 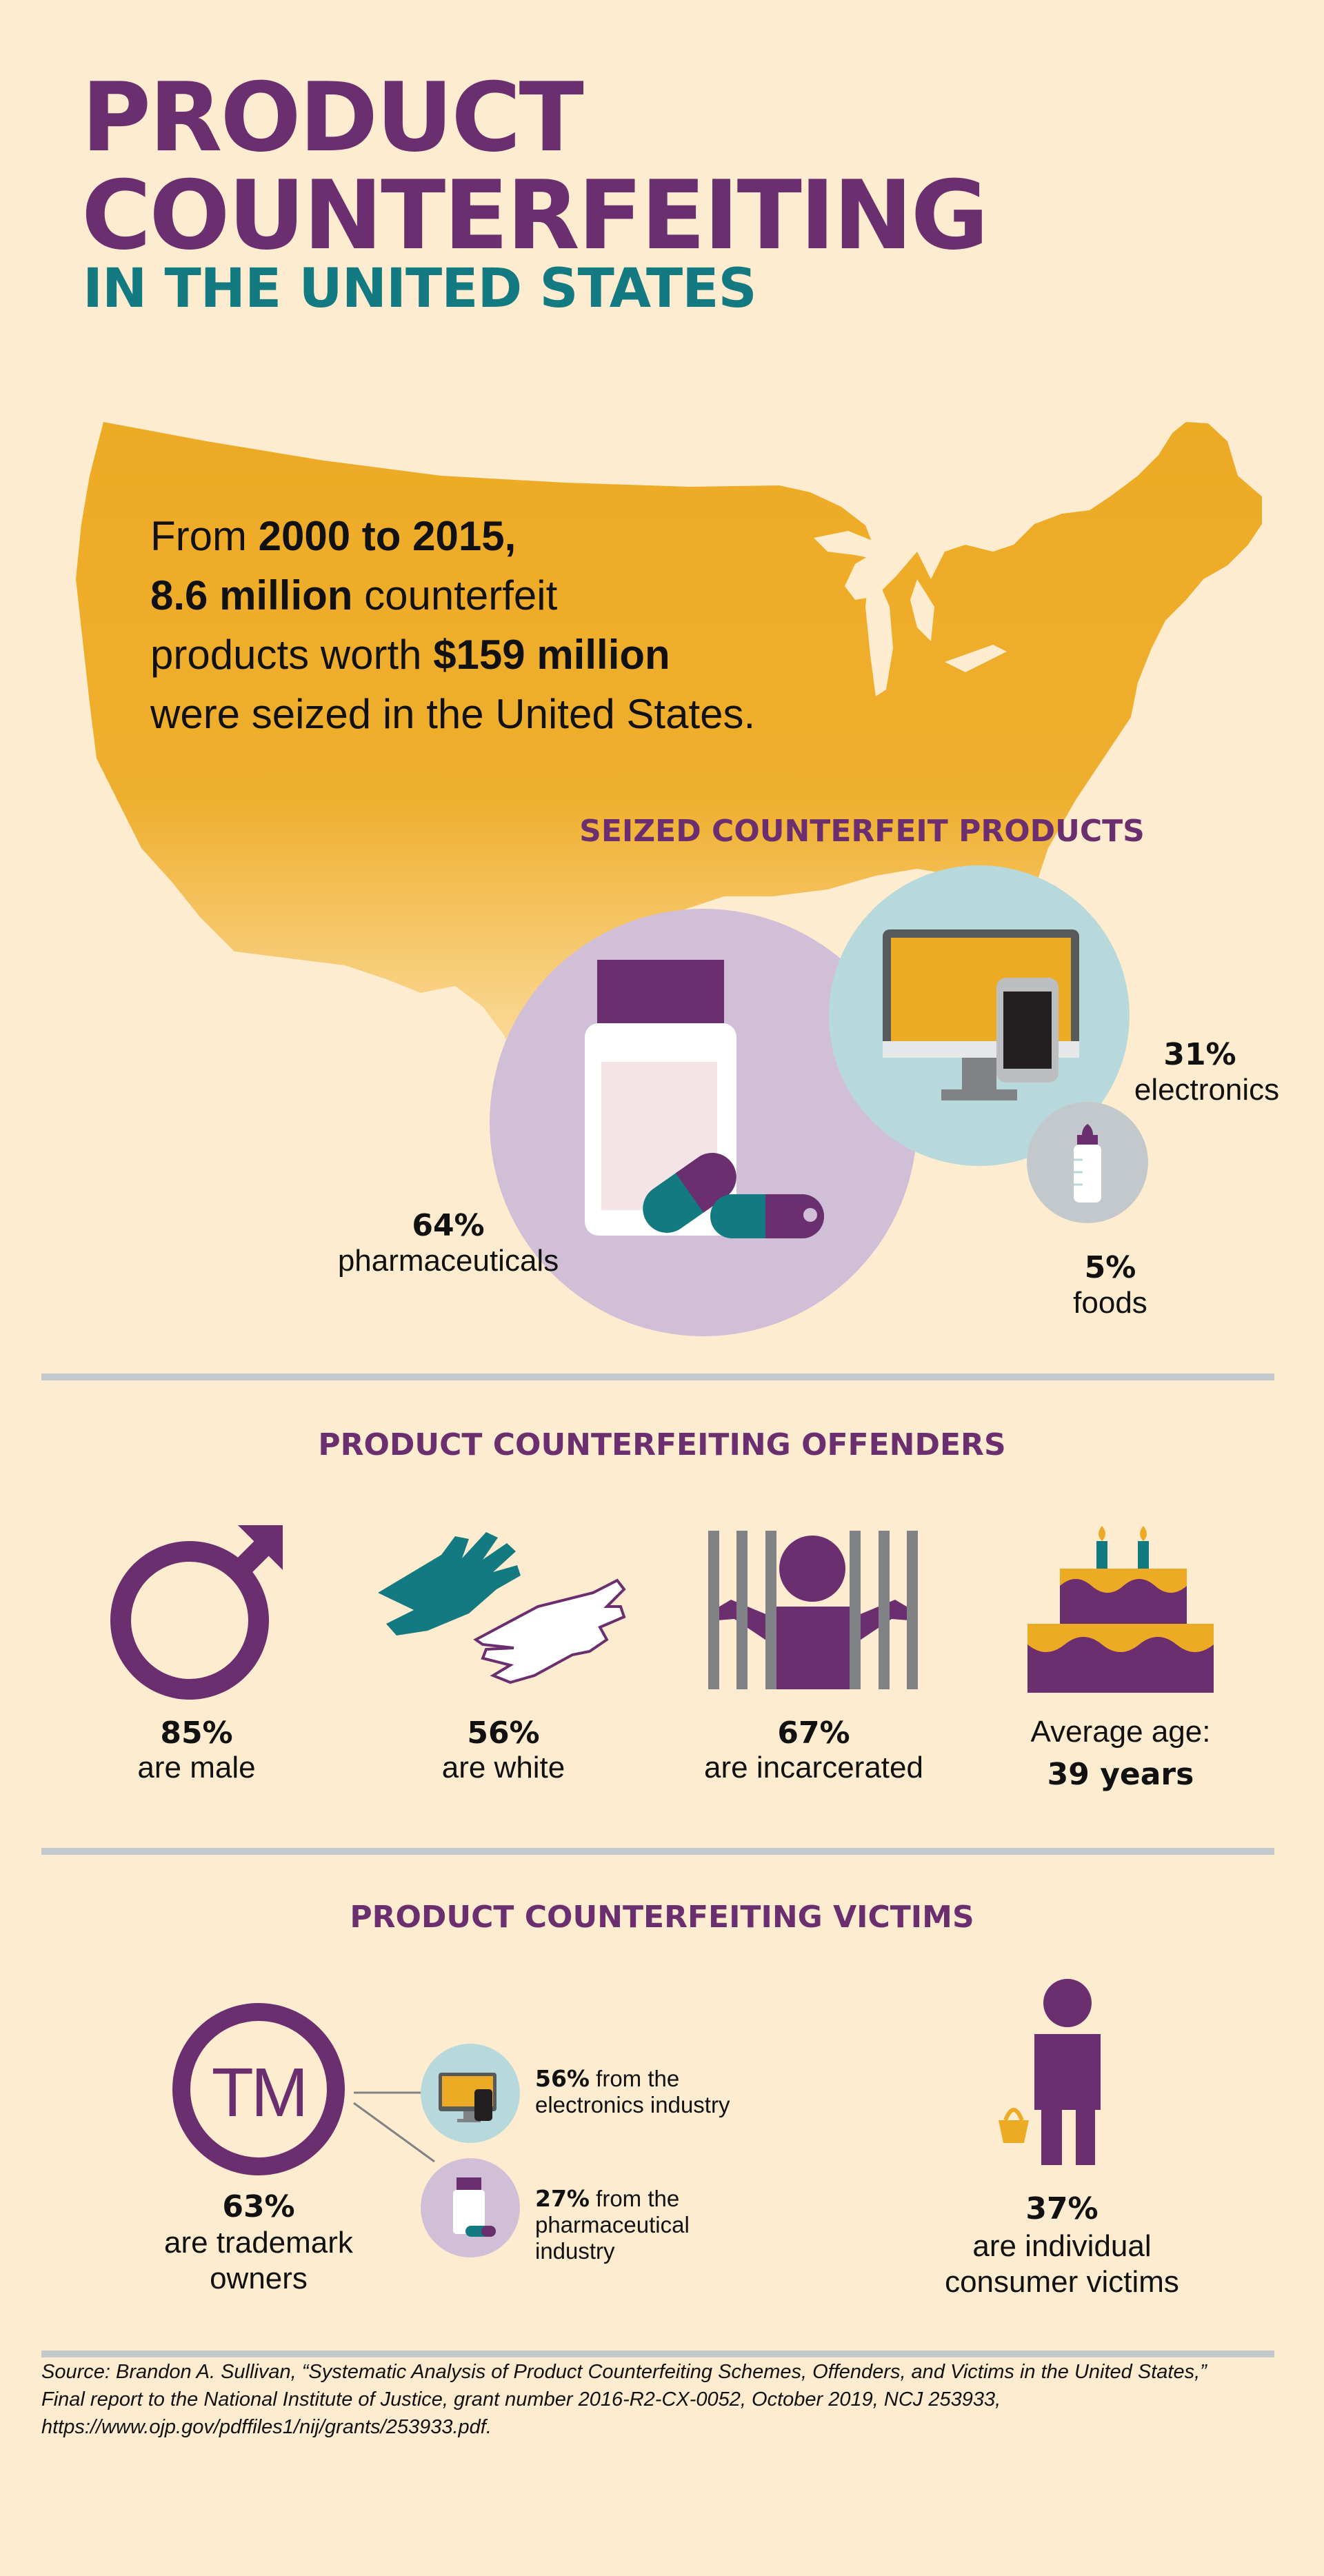 What do you see at coordinates (632, 2091) in the screenshot?
I see `electronics-industry-text: 56% from the electronics industry` at bounding box center [632, 2091].